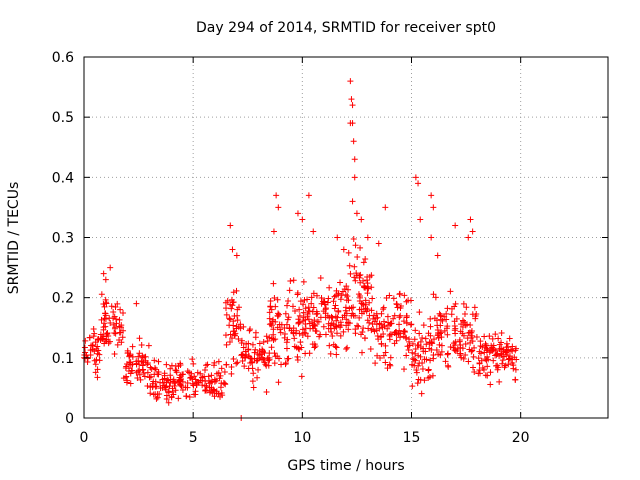  I want to click on x-axis-label: GPS time / hours, so click(345, 466).